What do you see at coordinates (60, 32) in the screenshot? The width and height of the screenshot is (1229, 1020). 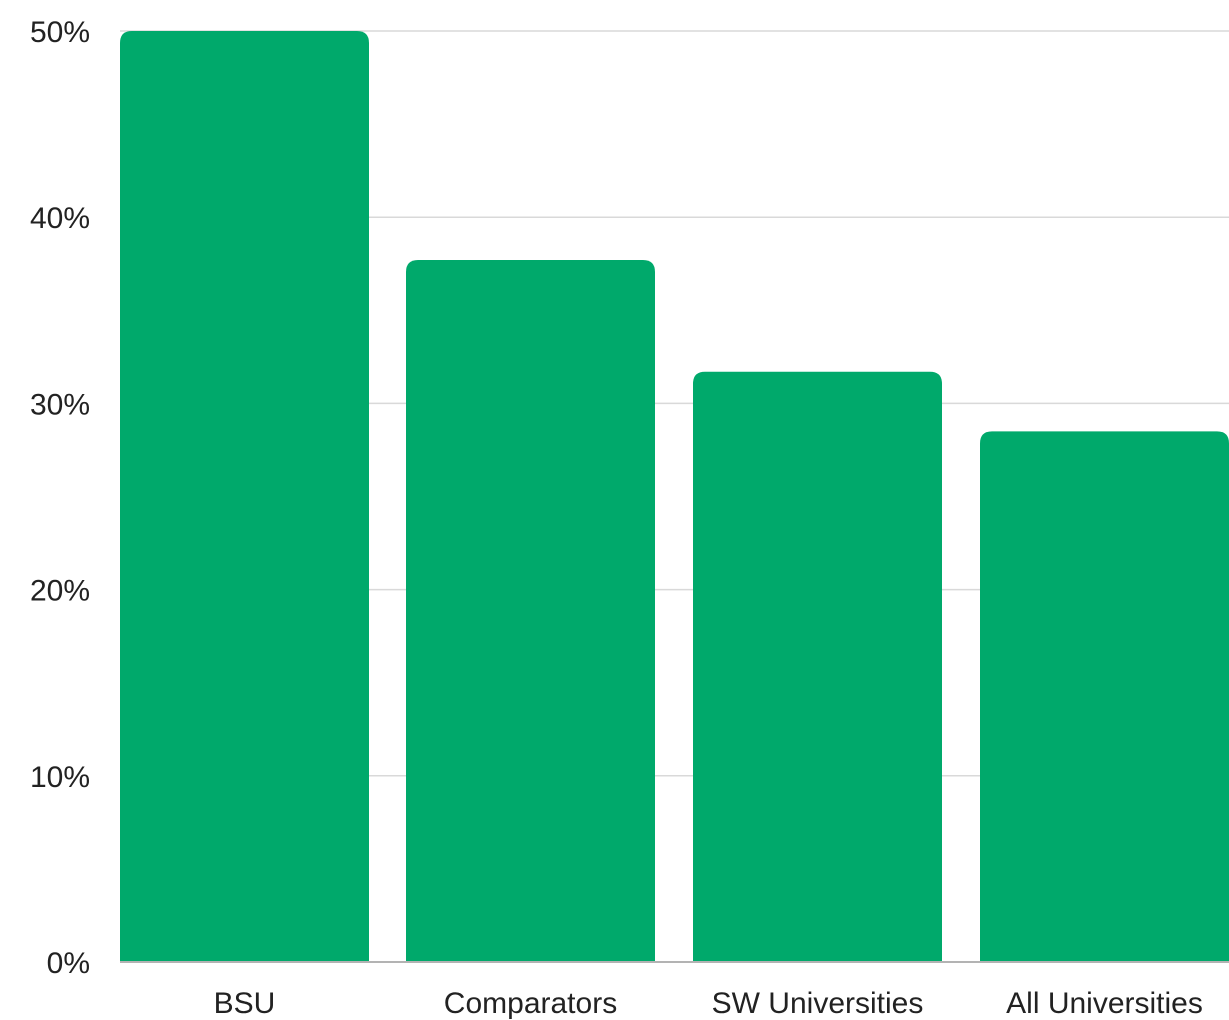 I see `y-tick-label: 50%` at bounding box center [60, 32].